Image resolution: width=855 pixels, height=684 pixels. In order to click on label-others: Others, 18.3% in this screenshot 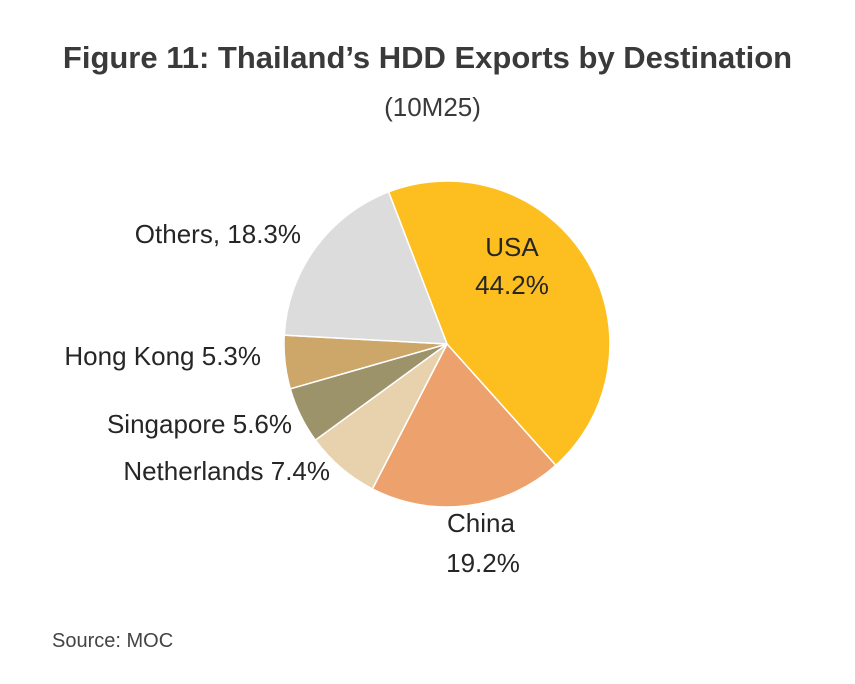, I will do `click(218, 234)`.